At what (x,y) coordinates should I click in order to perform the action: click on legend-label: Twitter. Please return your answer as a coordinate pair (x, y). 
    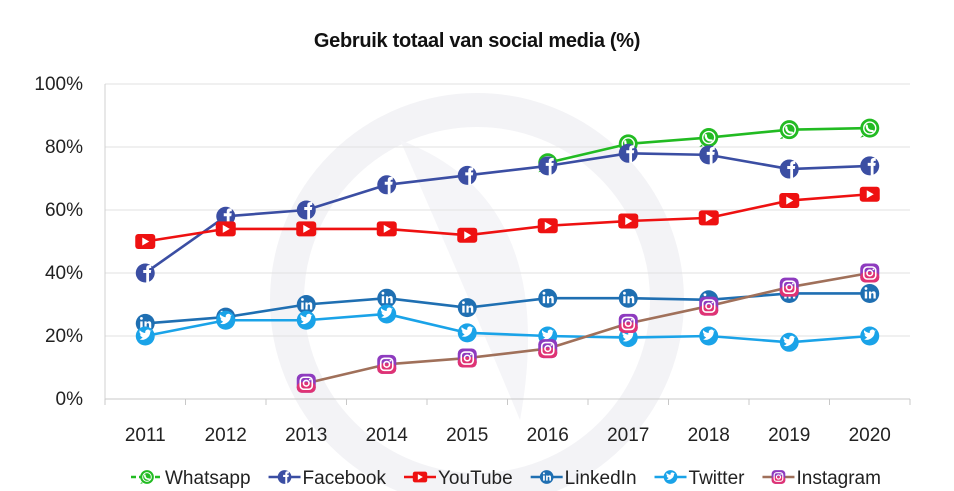
    Looking at the image, I should click on (717, 478).